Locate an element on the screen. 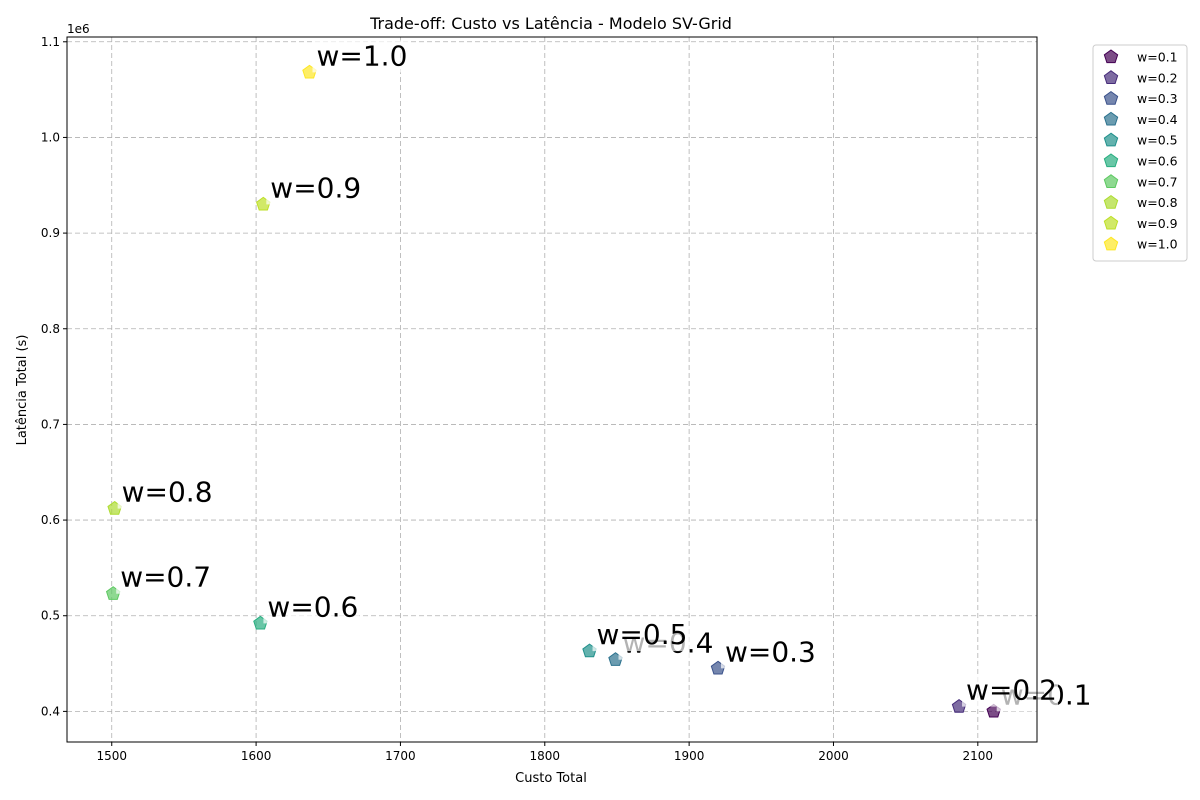 The image size is (1200, 800). x-tick-label: 1900 is located at coordinates (689, 756).